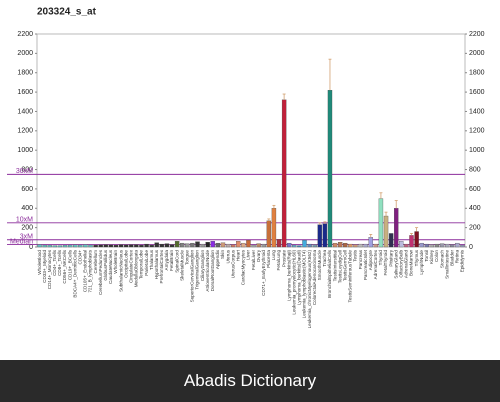 Image resolution: width=500 pixels, height=402 pixels. I want to click on x-tick-label: TestisInterstitial, so click(334, 265).